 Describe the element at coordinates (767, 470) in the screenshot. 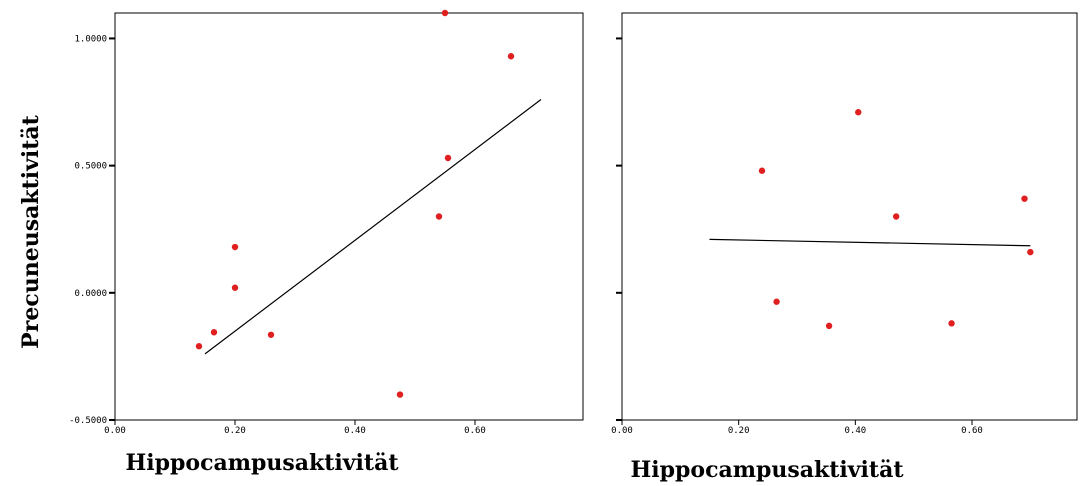

I see `x-axis-title-right: Hippocampusaktivität` at that location.